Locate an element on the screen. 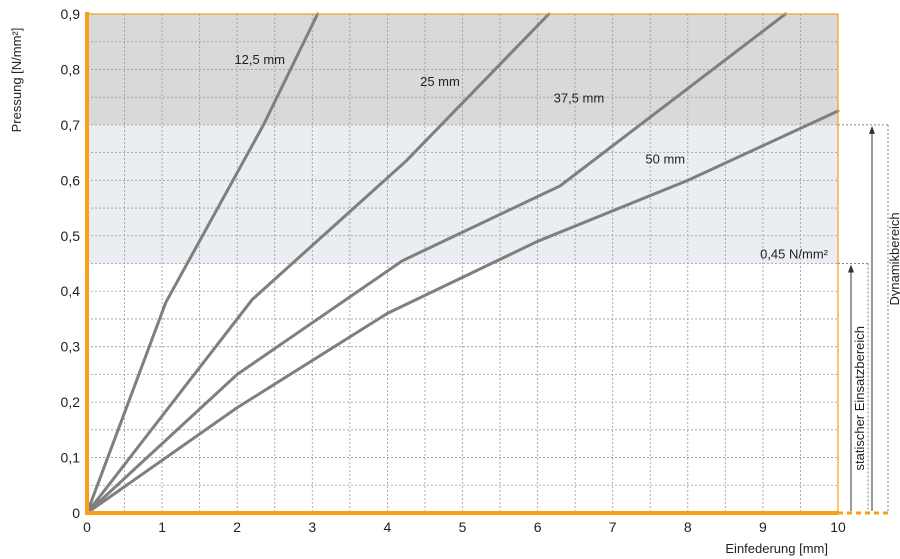 The image size is (900, 559). x-tick-label: 8 is located at coordinates (688, 527).